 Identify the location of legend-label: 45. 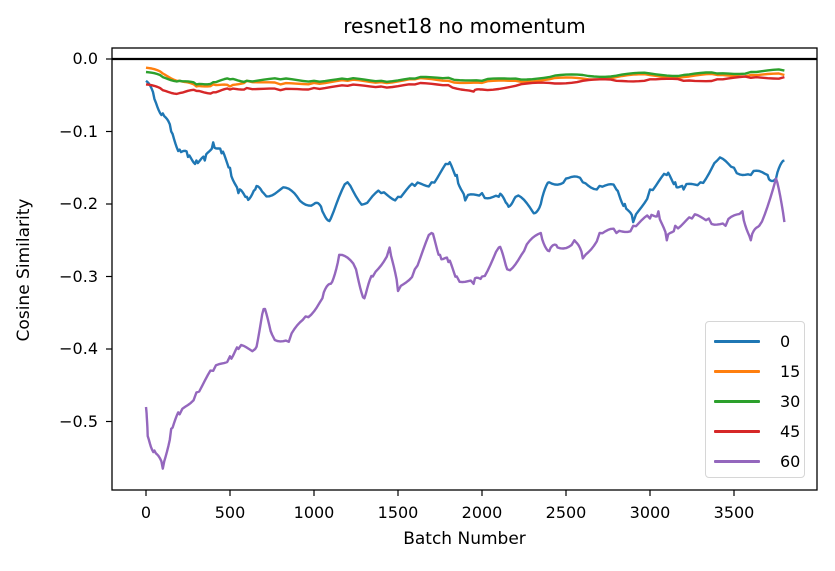
(790, 431).